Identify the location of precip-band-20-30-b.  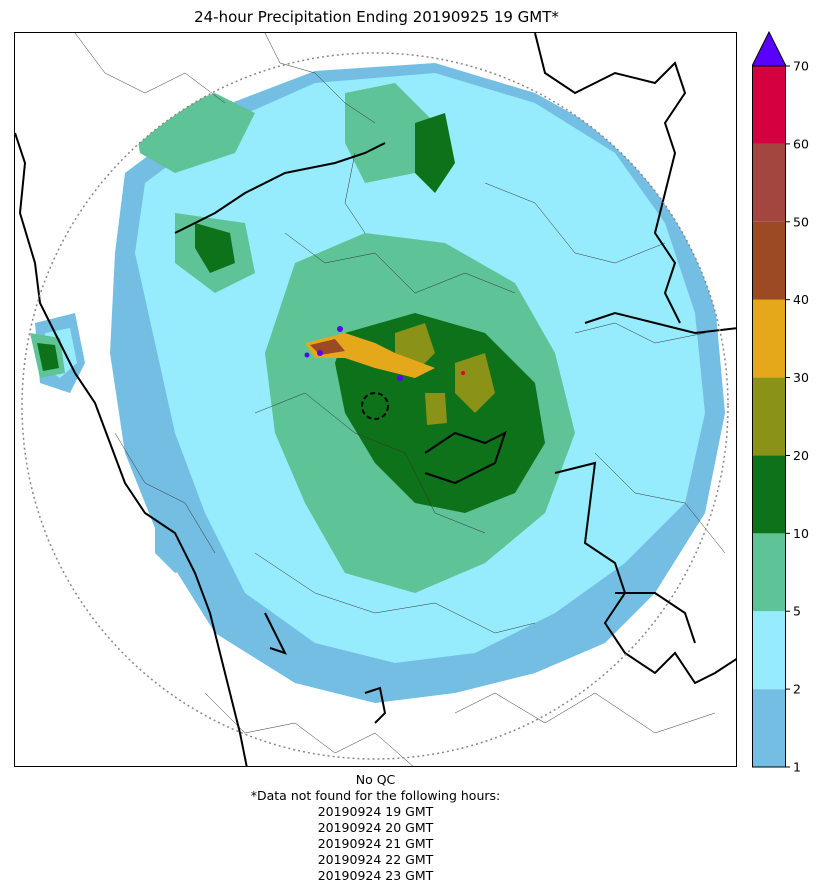
(475, 383).